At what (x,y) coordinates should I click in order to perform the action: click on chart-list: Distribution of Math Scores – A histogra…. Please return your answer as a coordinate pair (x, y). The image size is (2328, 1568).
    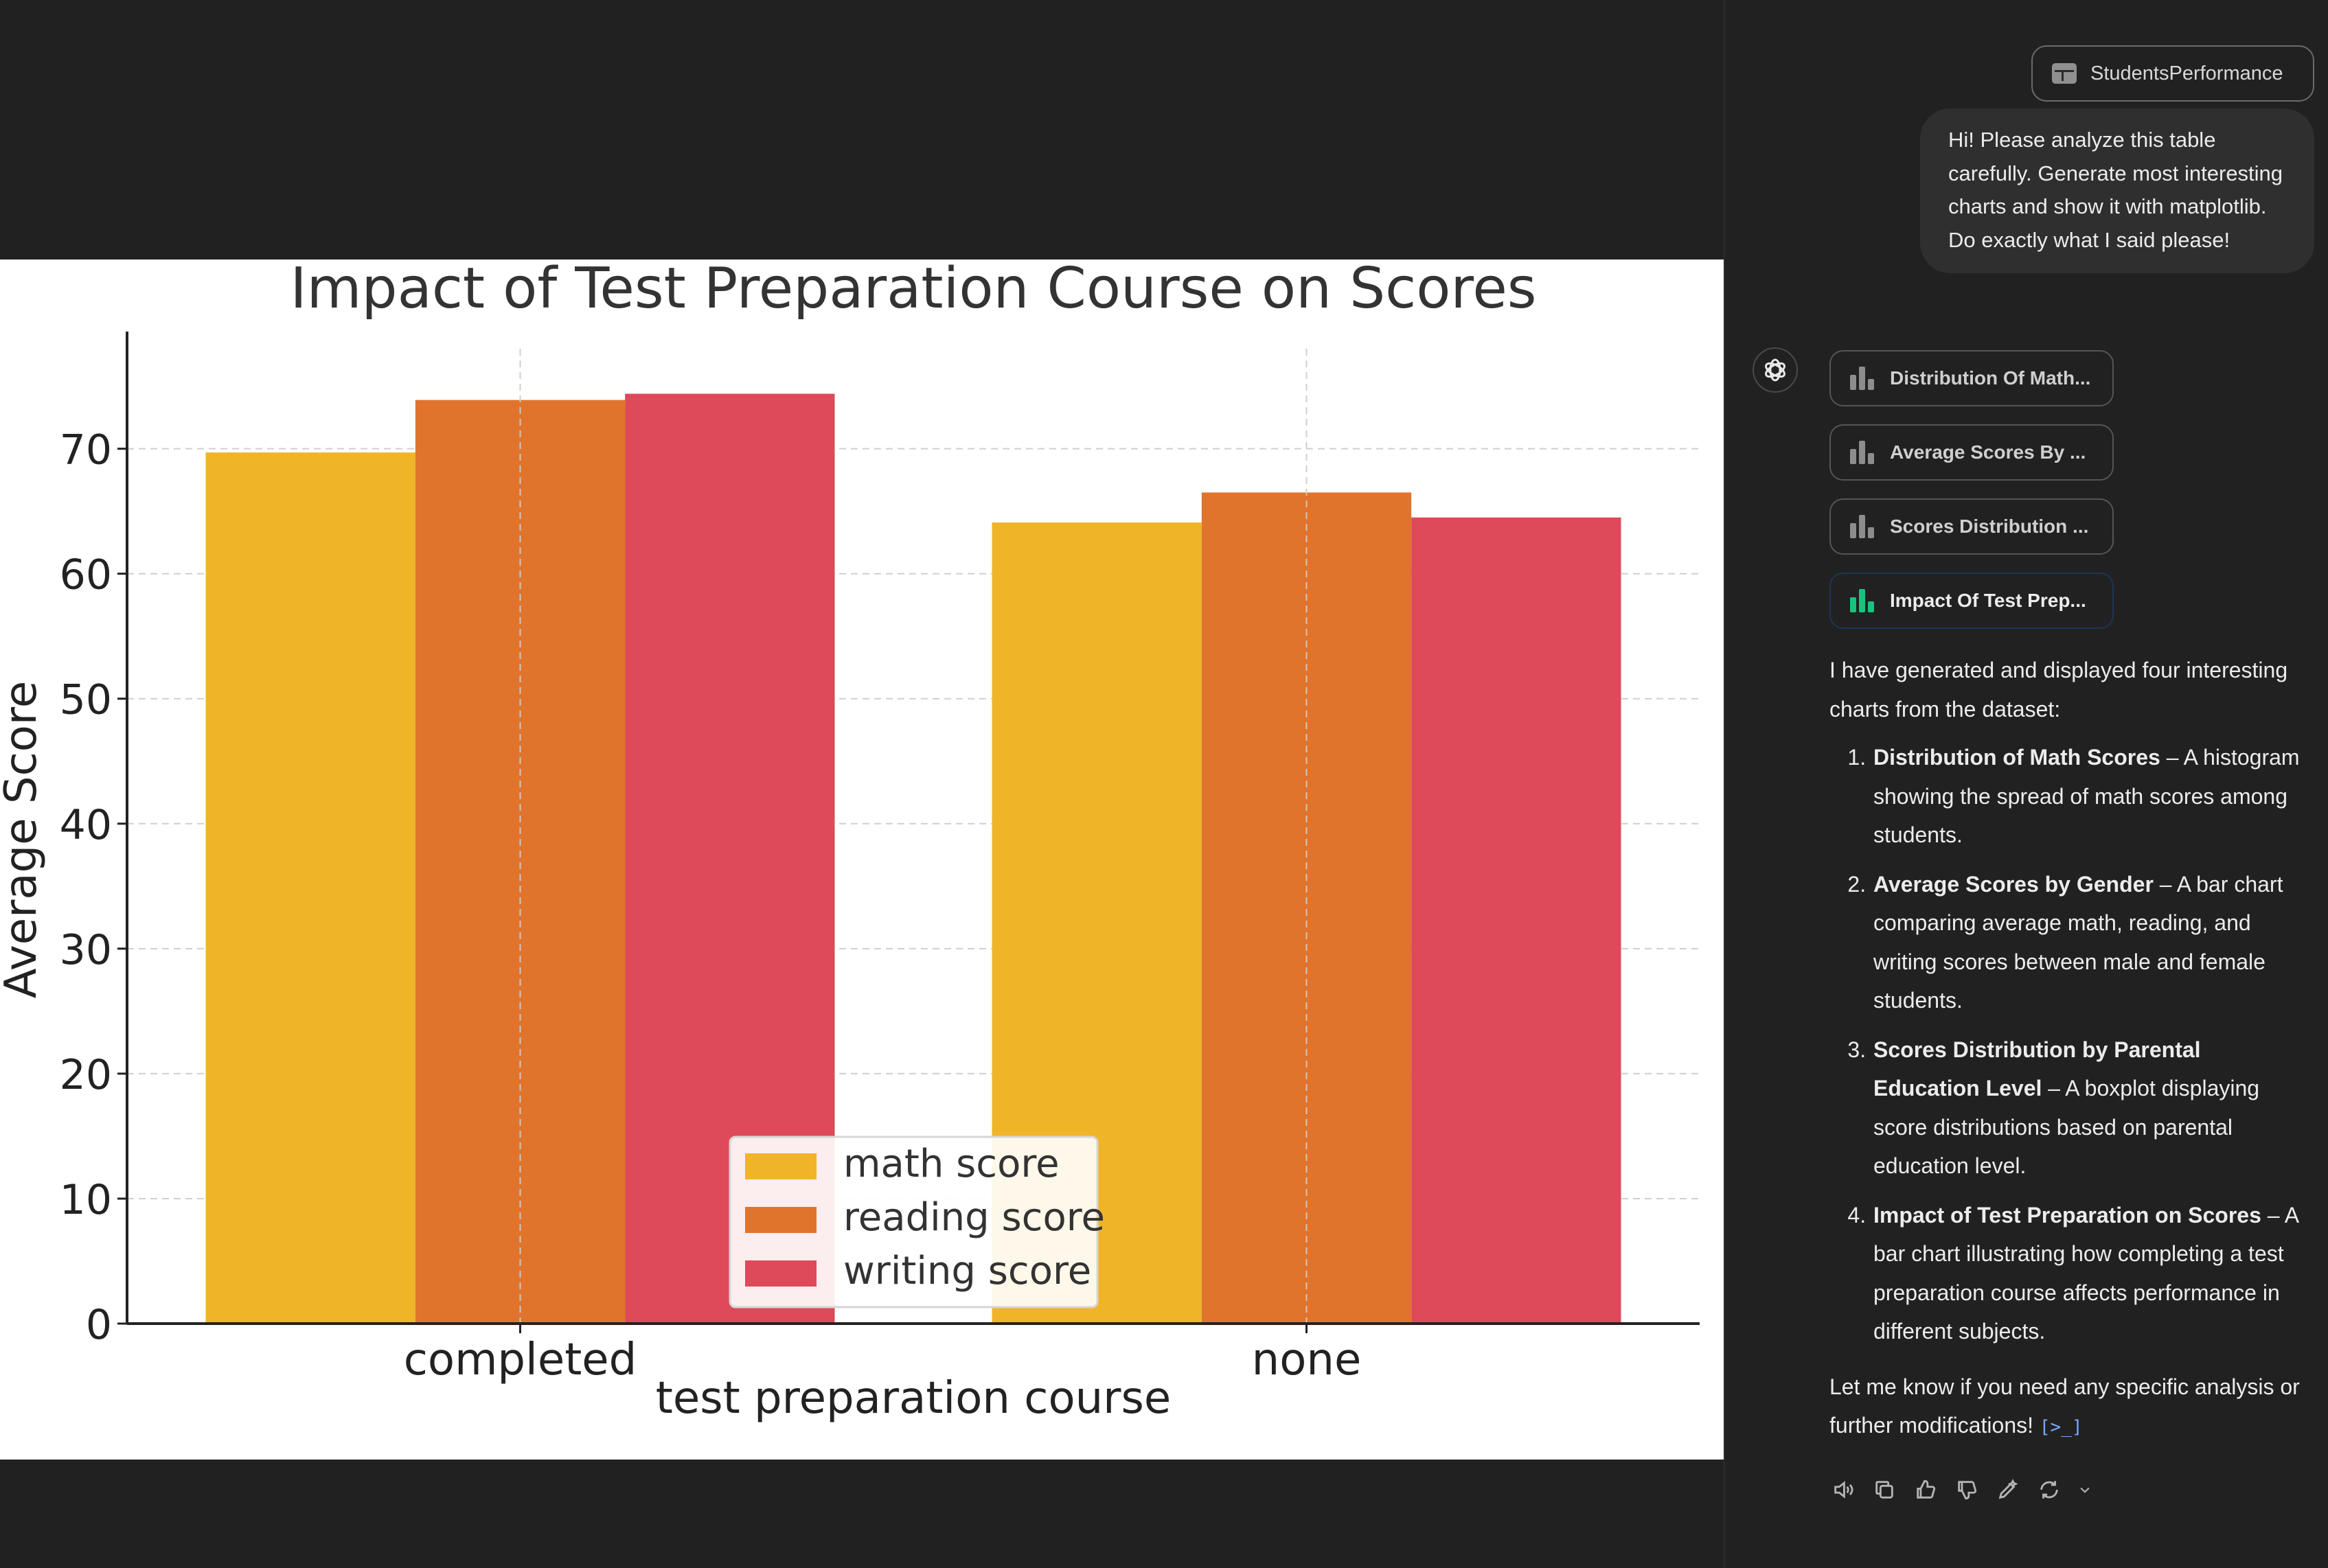
    Looking at the image, I should click on (2071, 1044).